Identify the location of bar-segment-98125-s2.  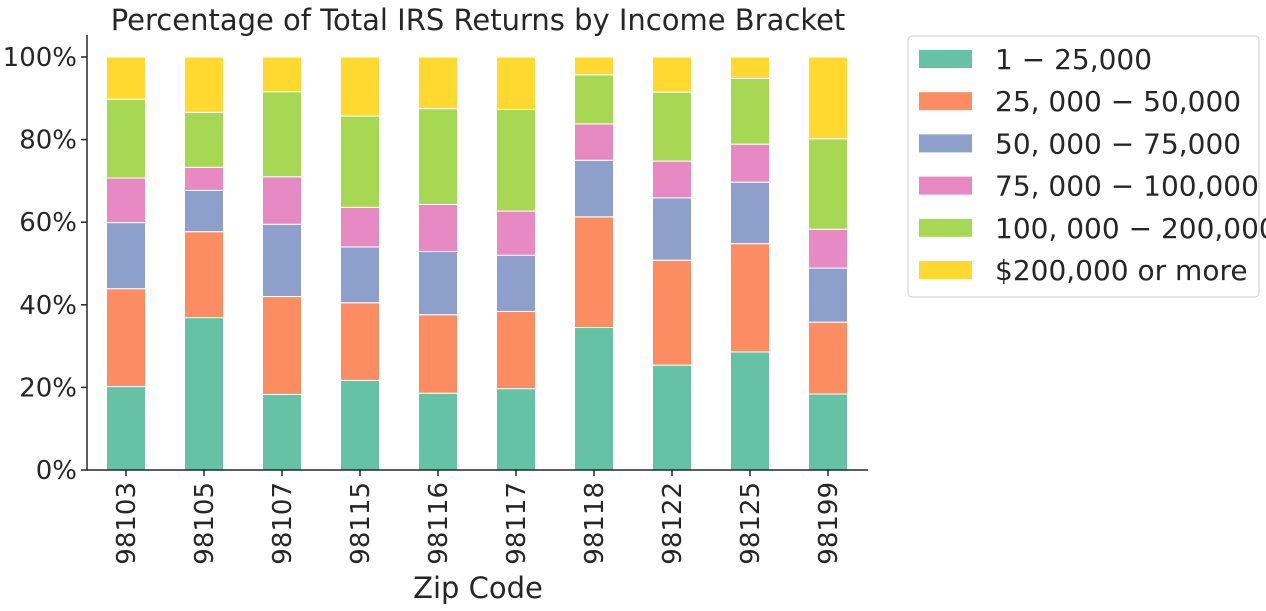
(750, 213).